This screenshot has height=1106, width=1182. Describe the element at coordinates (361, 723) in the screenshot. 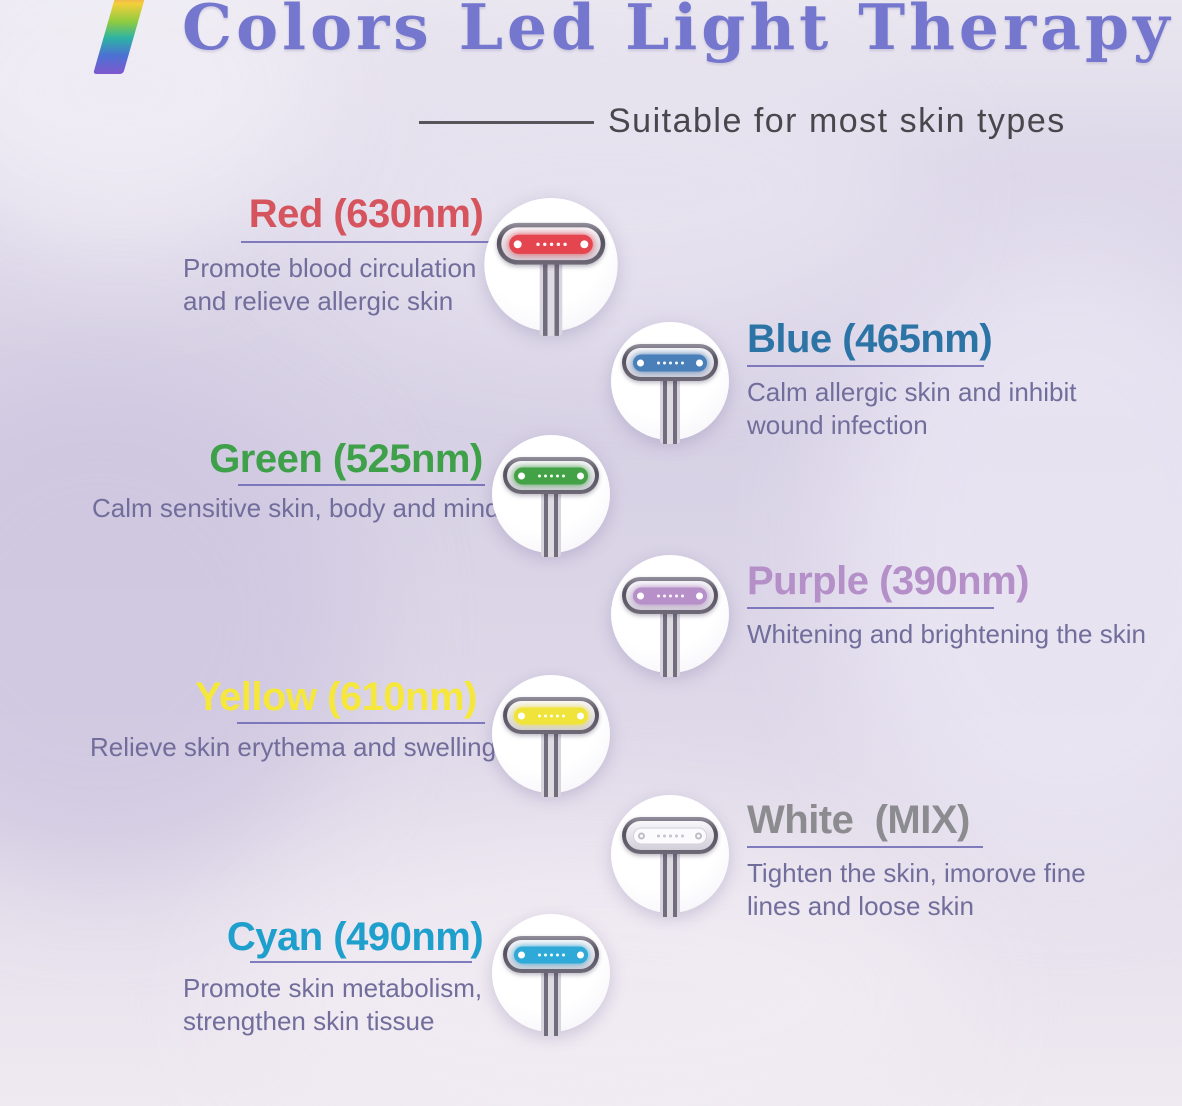

I see `underline-yellow` at that location.